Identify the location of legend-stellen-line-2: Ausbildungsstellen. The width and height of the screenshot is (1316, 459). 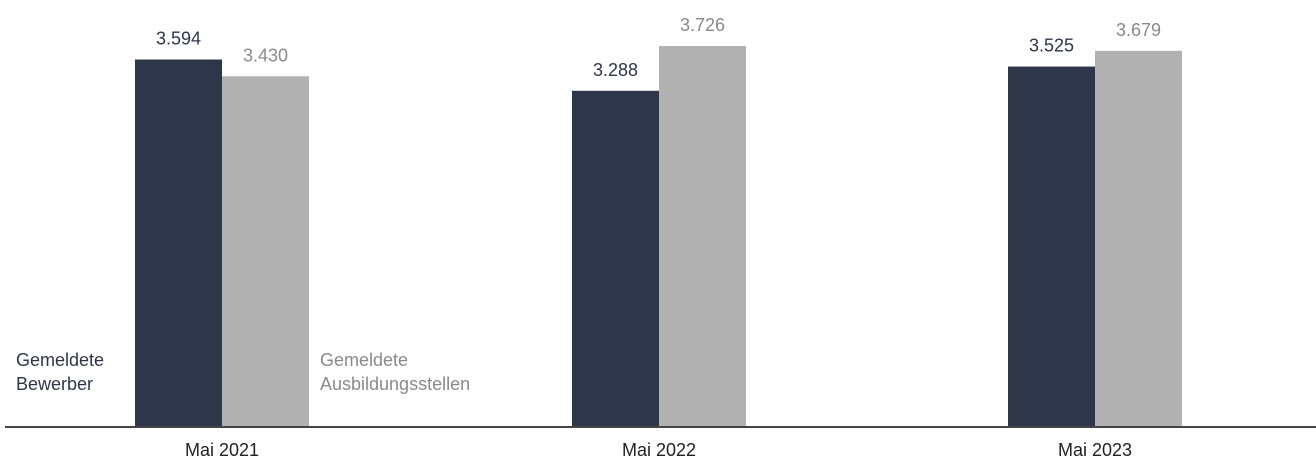
(395, 384).